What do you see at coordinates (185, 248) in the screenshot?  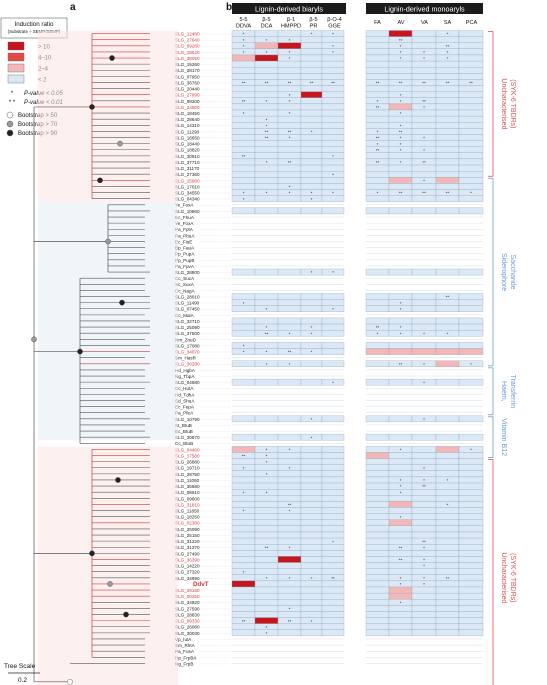 I see `row-label: Bp_FauA` at bounding box center [185, 248].